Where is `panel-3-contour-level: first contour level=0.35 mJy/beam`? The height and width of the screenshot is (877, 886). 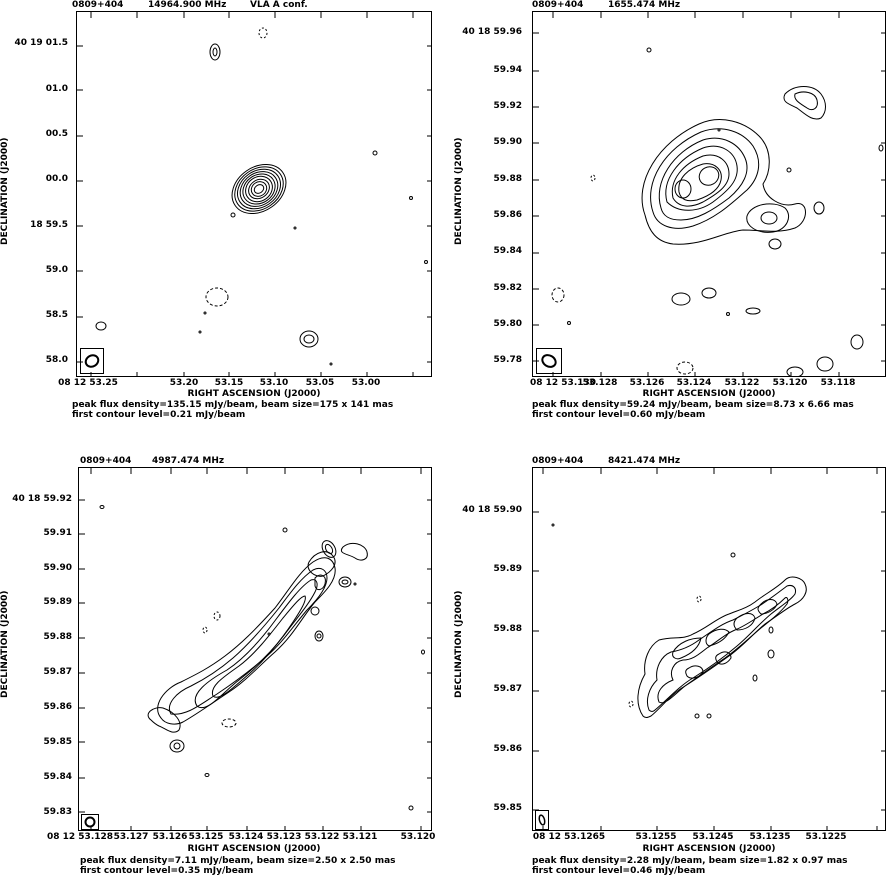 panel-3-contour-level: first contour level=0.35 mJy/beam is located at coordinates (167, 871).